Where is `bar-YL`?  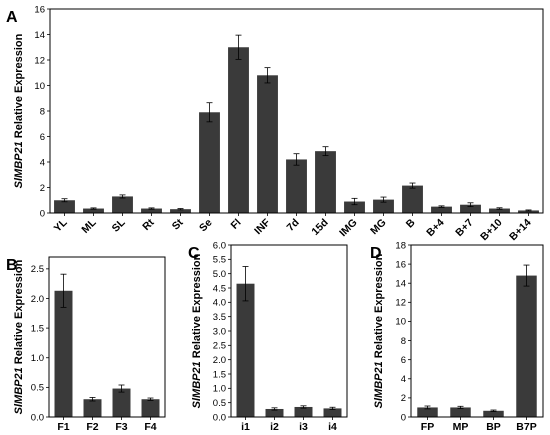
bar-YL is located at coordinates (64, 206).